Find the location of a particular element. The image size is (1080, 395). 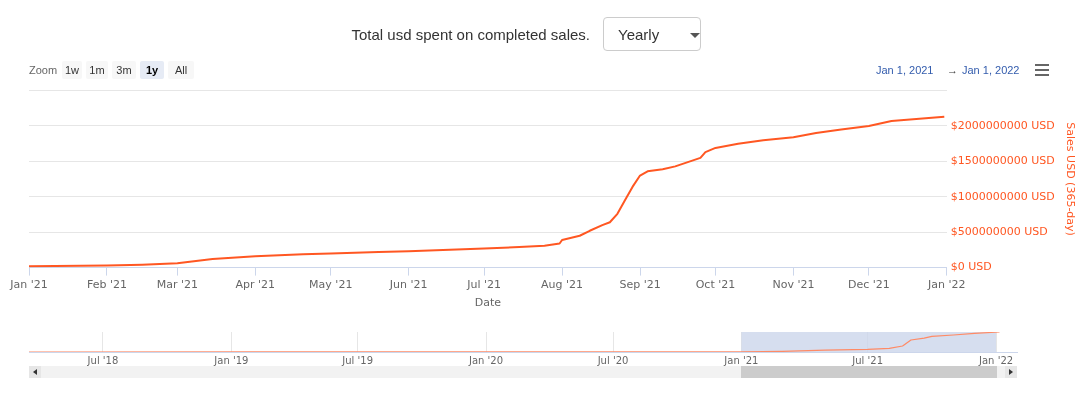

x-tick-label: Aug '21 is located at coordinates (562, 285).